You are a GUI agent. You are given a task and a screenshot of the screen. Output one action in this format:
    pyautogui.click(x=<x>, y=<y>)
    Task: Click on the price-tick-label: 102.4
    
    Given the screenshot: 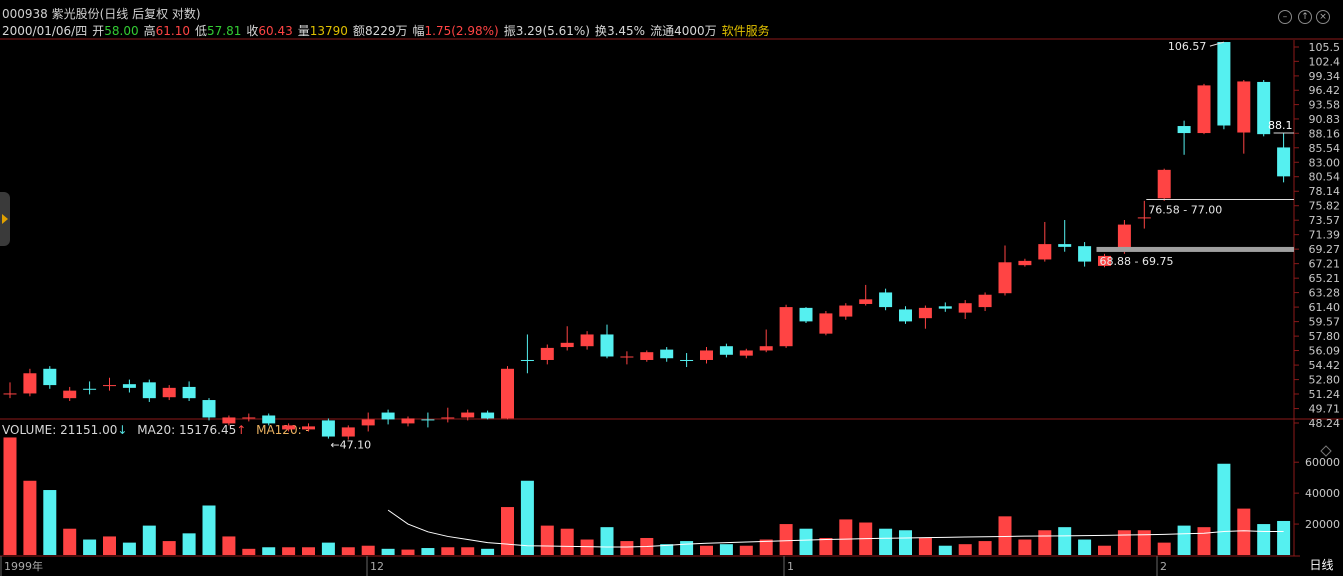 What is the action you would take?
    pyautogui.click(x=1325, y=61)
    